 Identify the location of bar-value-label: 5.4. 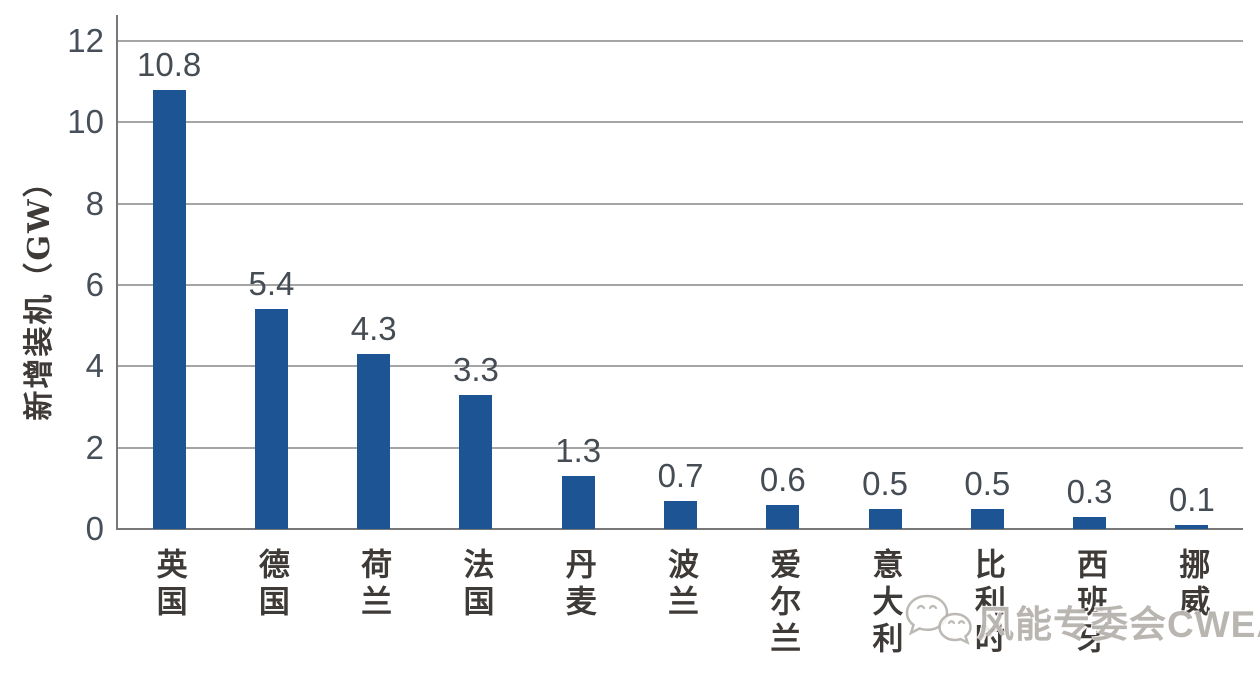
(271, 284).